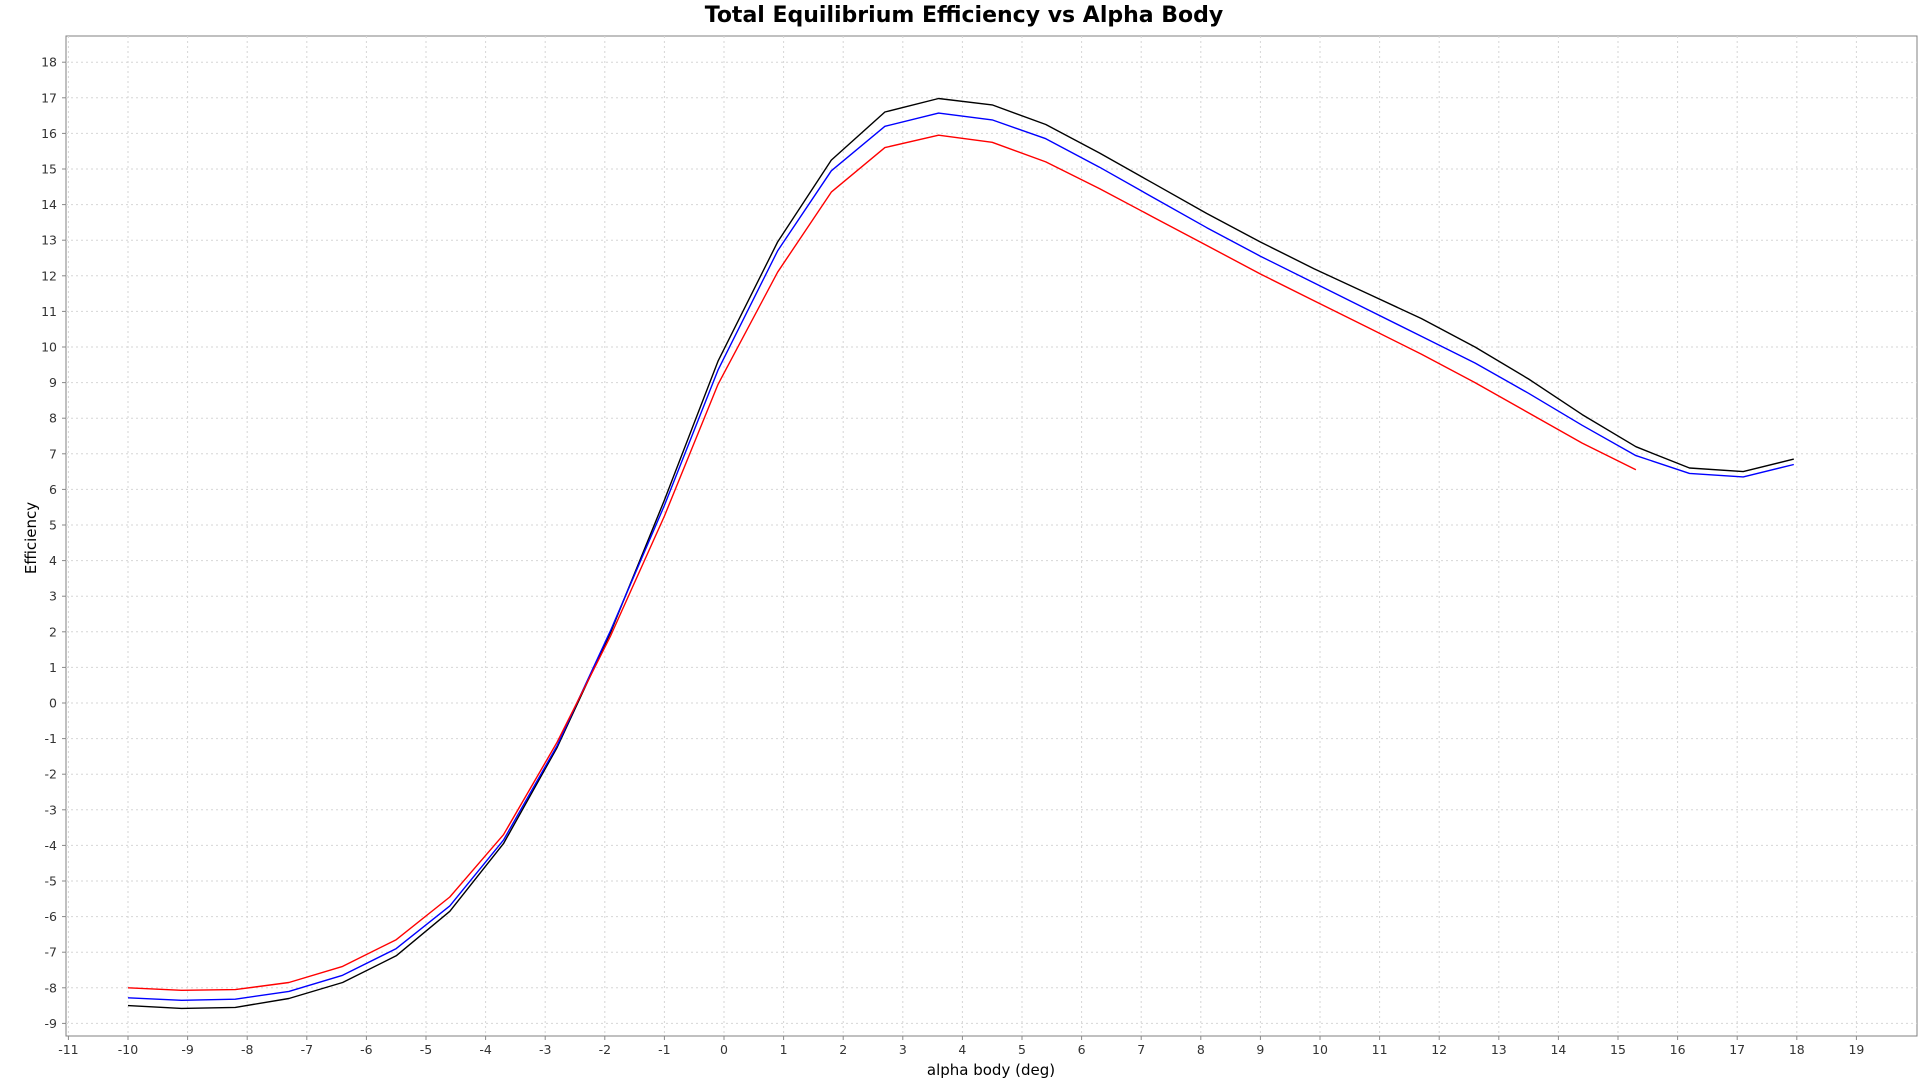 The height and width of the screenshot is (1084, 1920). What do you see at coordinates (605, 1049) in the screenshot?
I see `x-tick-label: -2` at bounding box center [605, 1049].